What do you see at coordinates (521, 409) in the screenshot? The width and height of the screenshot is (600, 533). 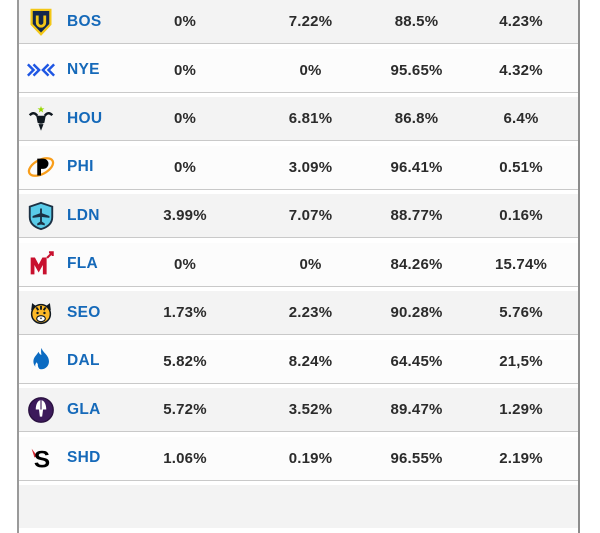 I see `stat-value: 1.29%` at bounding box center [521, 409].